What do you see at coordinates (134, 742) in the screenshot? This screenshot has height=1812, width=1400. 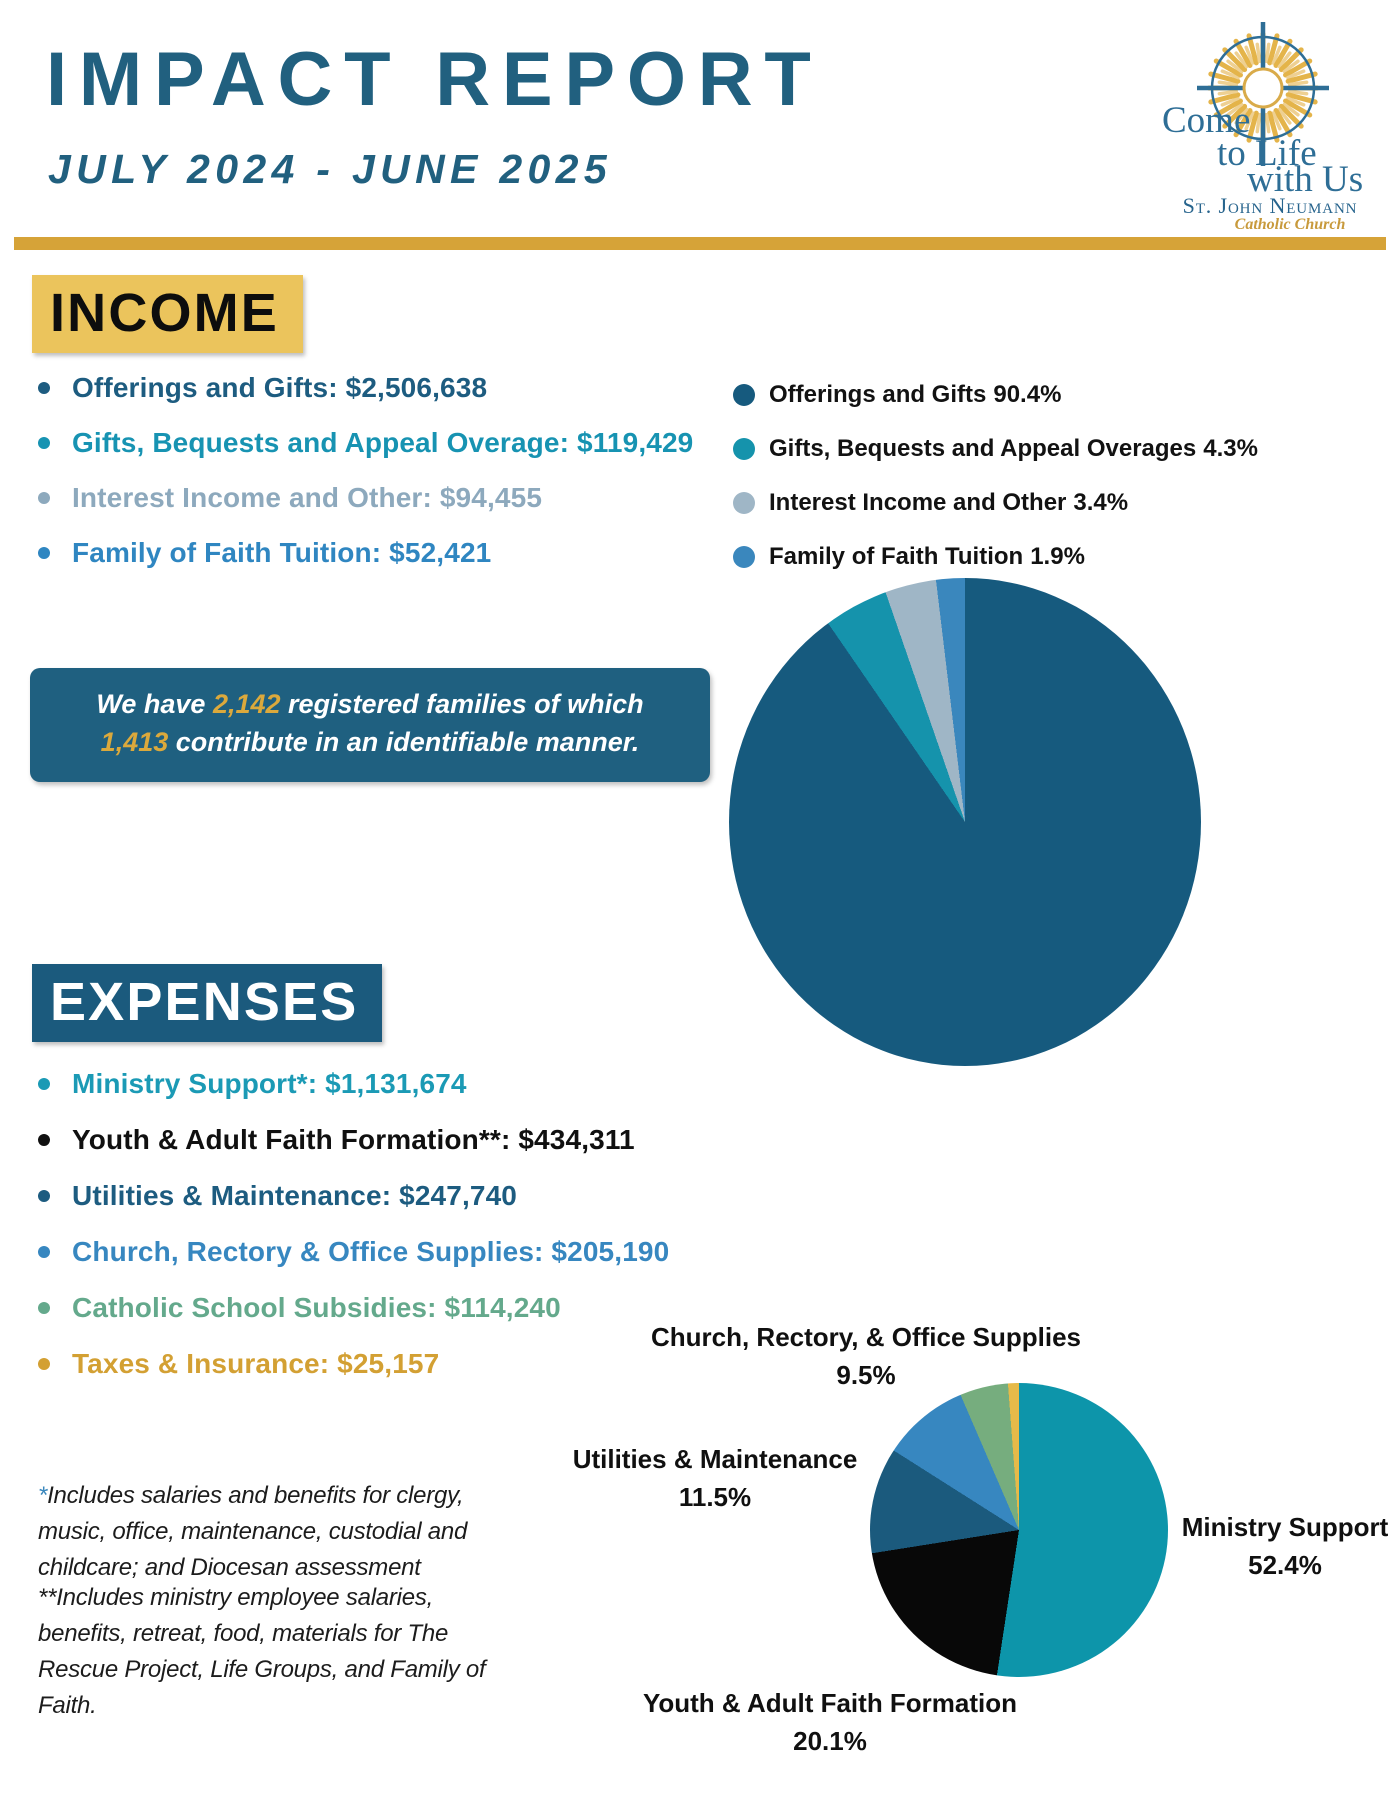 I see `note-segment: 1,413` at bounding box center [134, 742].